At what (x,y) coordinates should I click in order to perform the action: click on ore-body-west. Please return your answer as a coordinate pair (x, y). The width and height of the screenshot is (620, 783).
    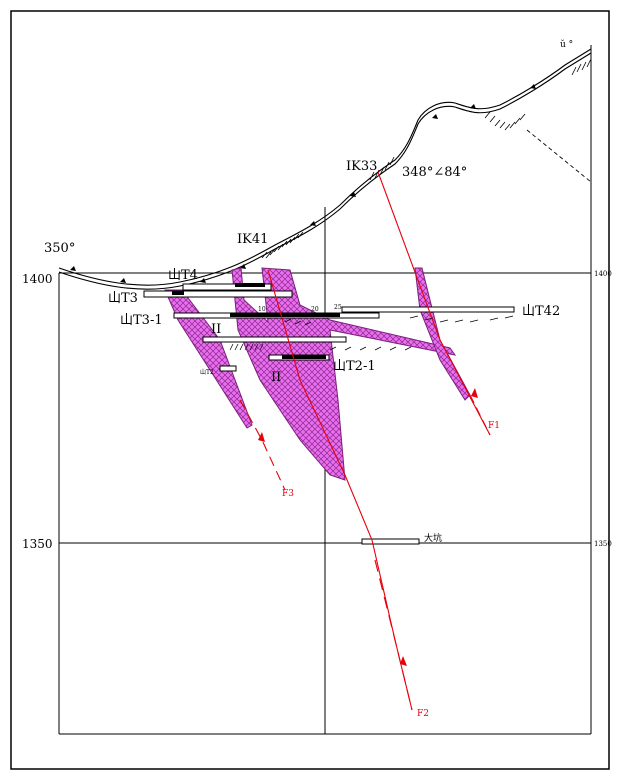
    Looking at the image, I should click on (208, 359).